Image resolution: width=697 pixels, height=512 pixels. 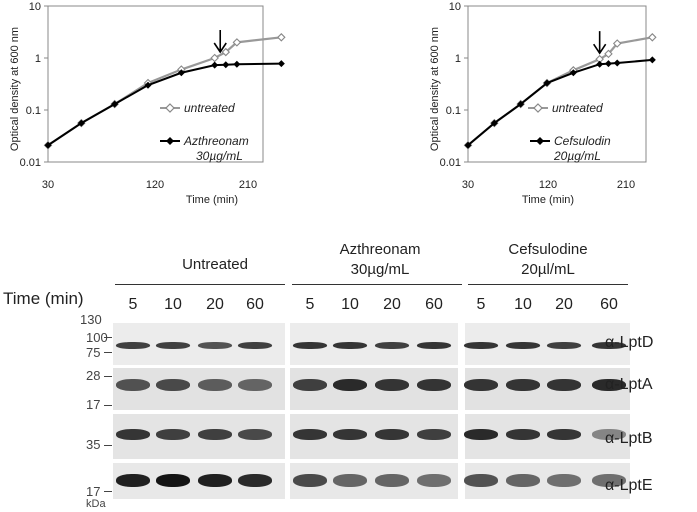 What do you see at coordinates (170, 108) in the screenshot?
I see `legend-marker-open-diamond` at bounding box center [170, 108].